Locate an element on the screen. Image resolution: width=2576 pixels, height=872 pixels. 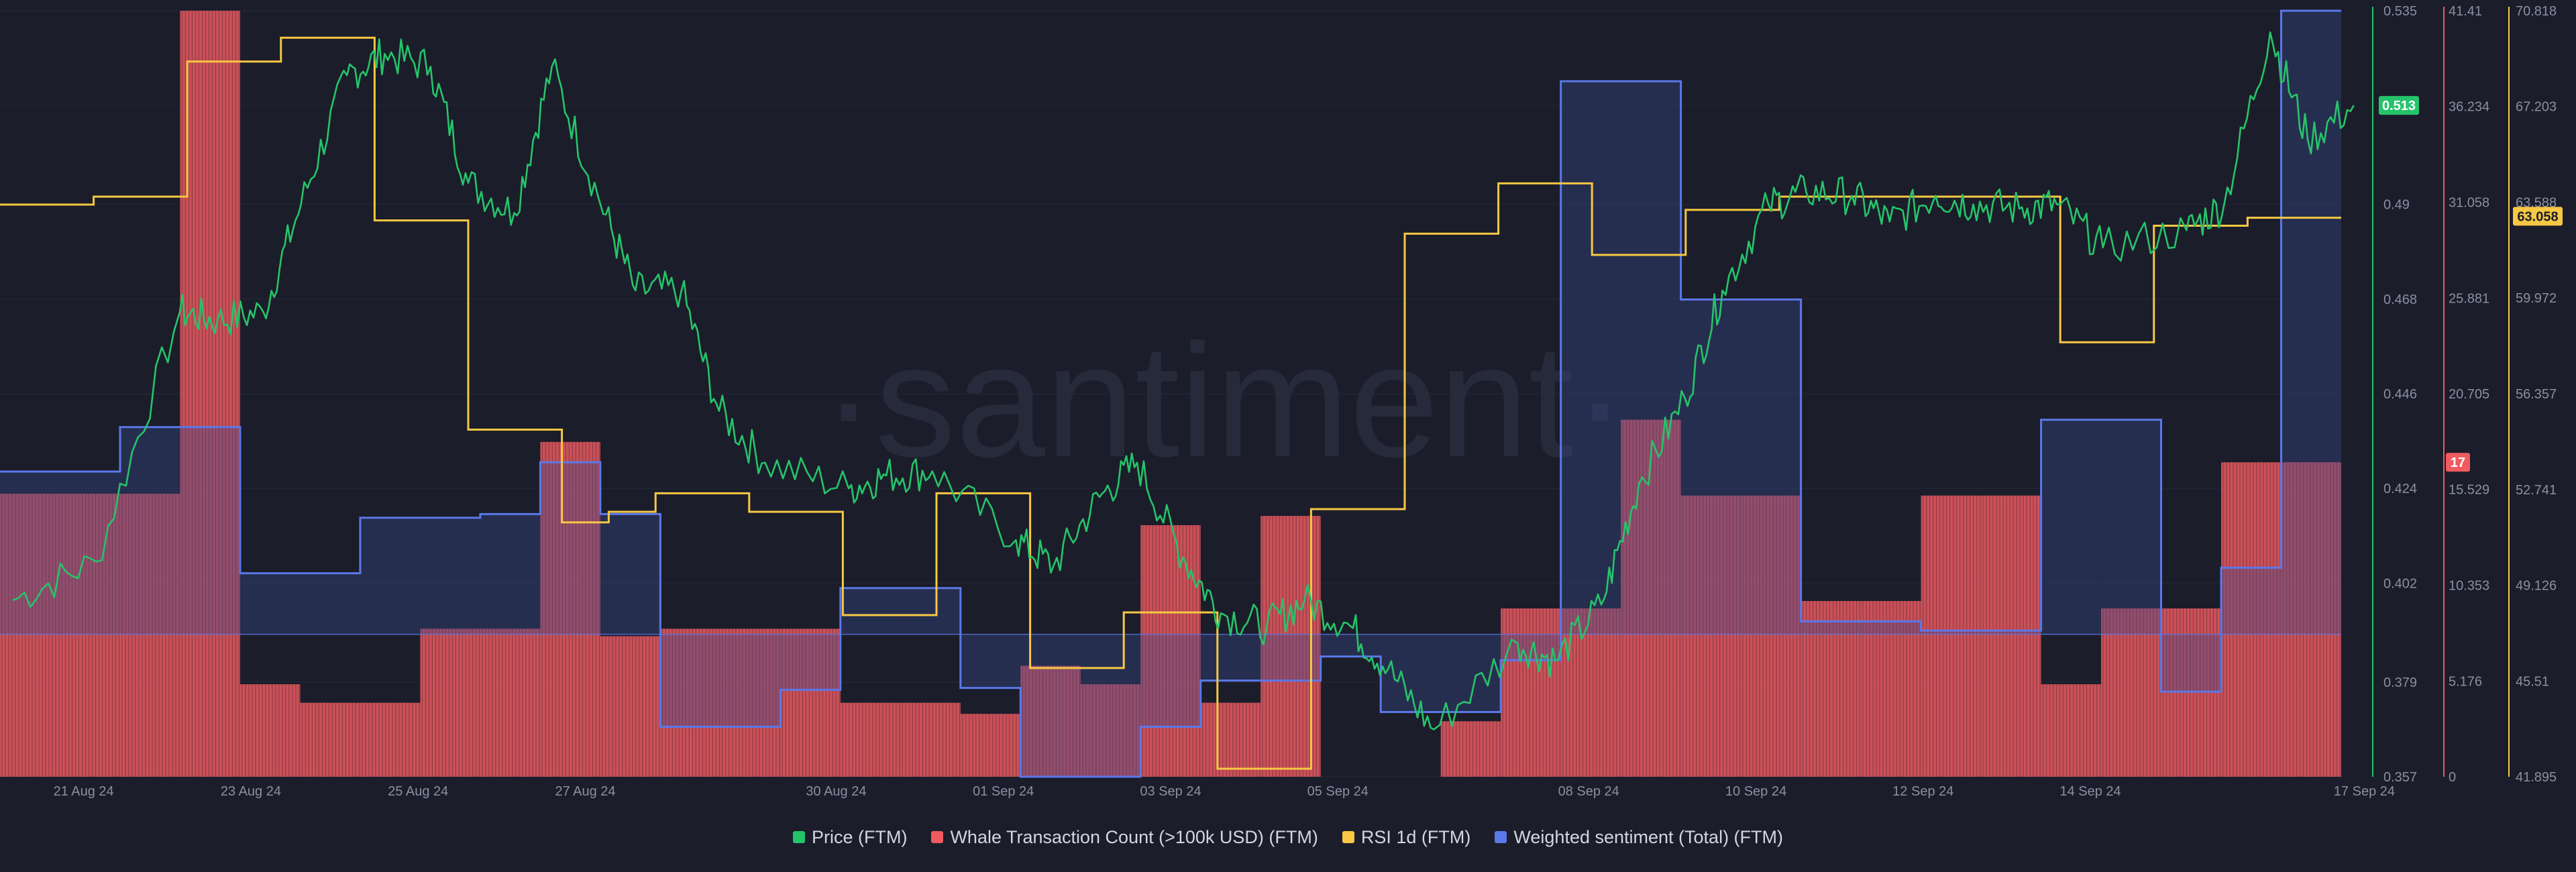
y-tick-label-whale: 0 is located at coordinates (2452, 778).